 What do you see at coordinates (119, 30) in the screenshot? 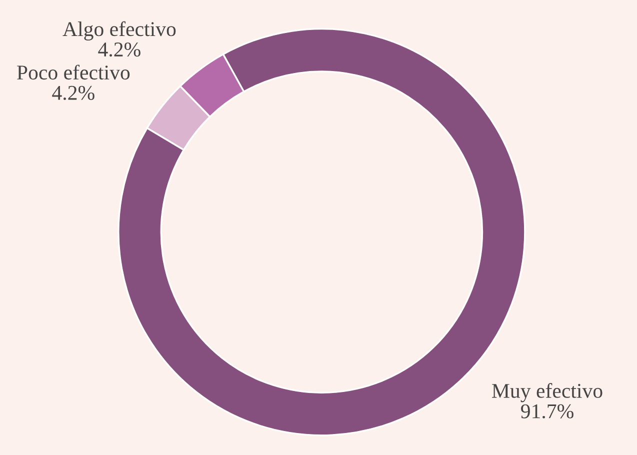
I see `slice-label: Algo efectivo` at bounding box center [119, 30].